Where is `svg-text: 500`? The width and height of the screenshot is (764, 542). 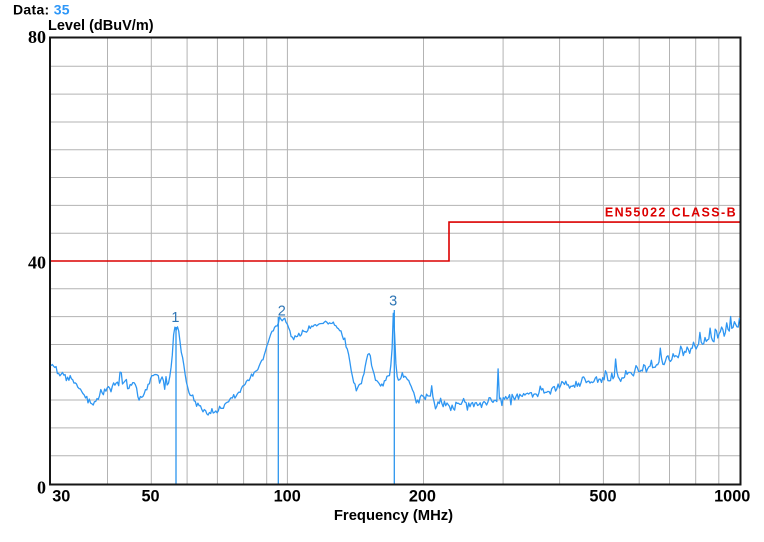
svg-text: 500 is located at coordinates (602, 497).